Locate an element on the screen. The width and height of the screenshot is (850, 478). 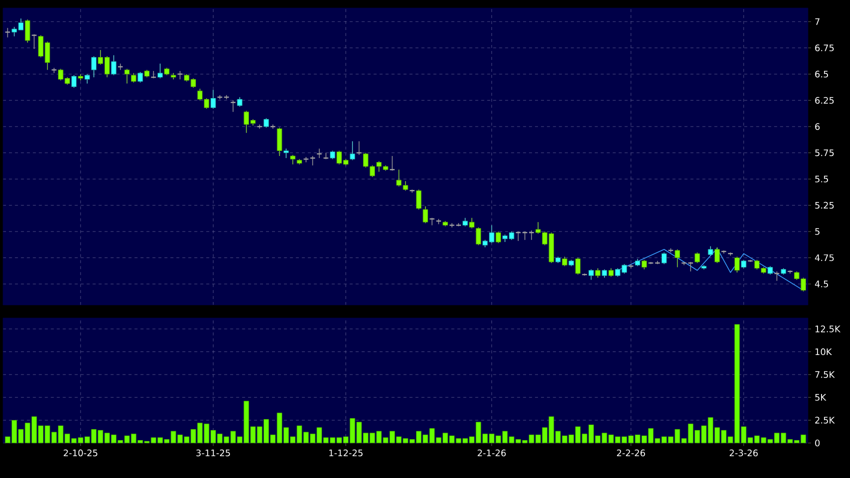
y-tick-label: 6.75 is located at coordinates (824, 48).